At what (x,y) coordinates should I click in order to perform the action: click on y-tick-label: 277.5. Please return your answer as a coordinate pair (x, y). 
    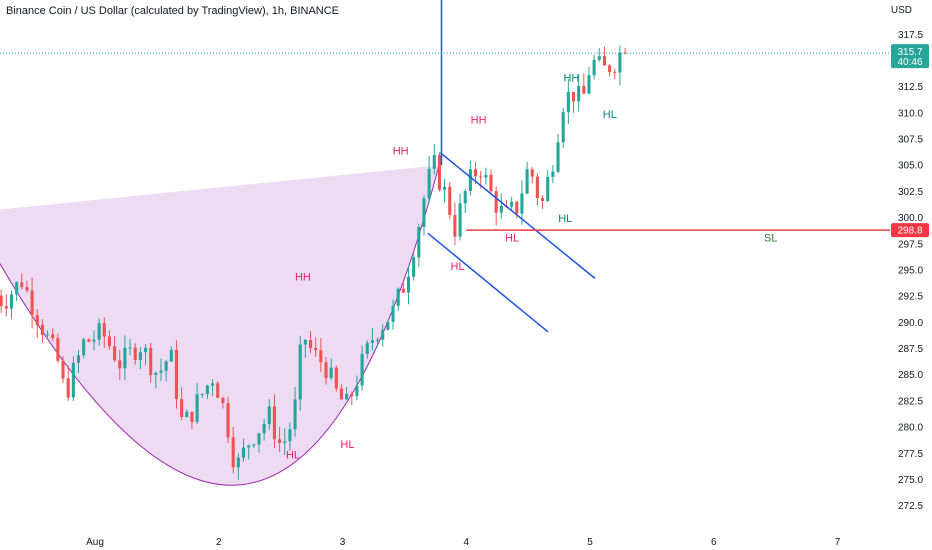
    Looking at the image, I should click on (910, 454).